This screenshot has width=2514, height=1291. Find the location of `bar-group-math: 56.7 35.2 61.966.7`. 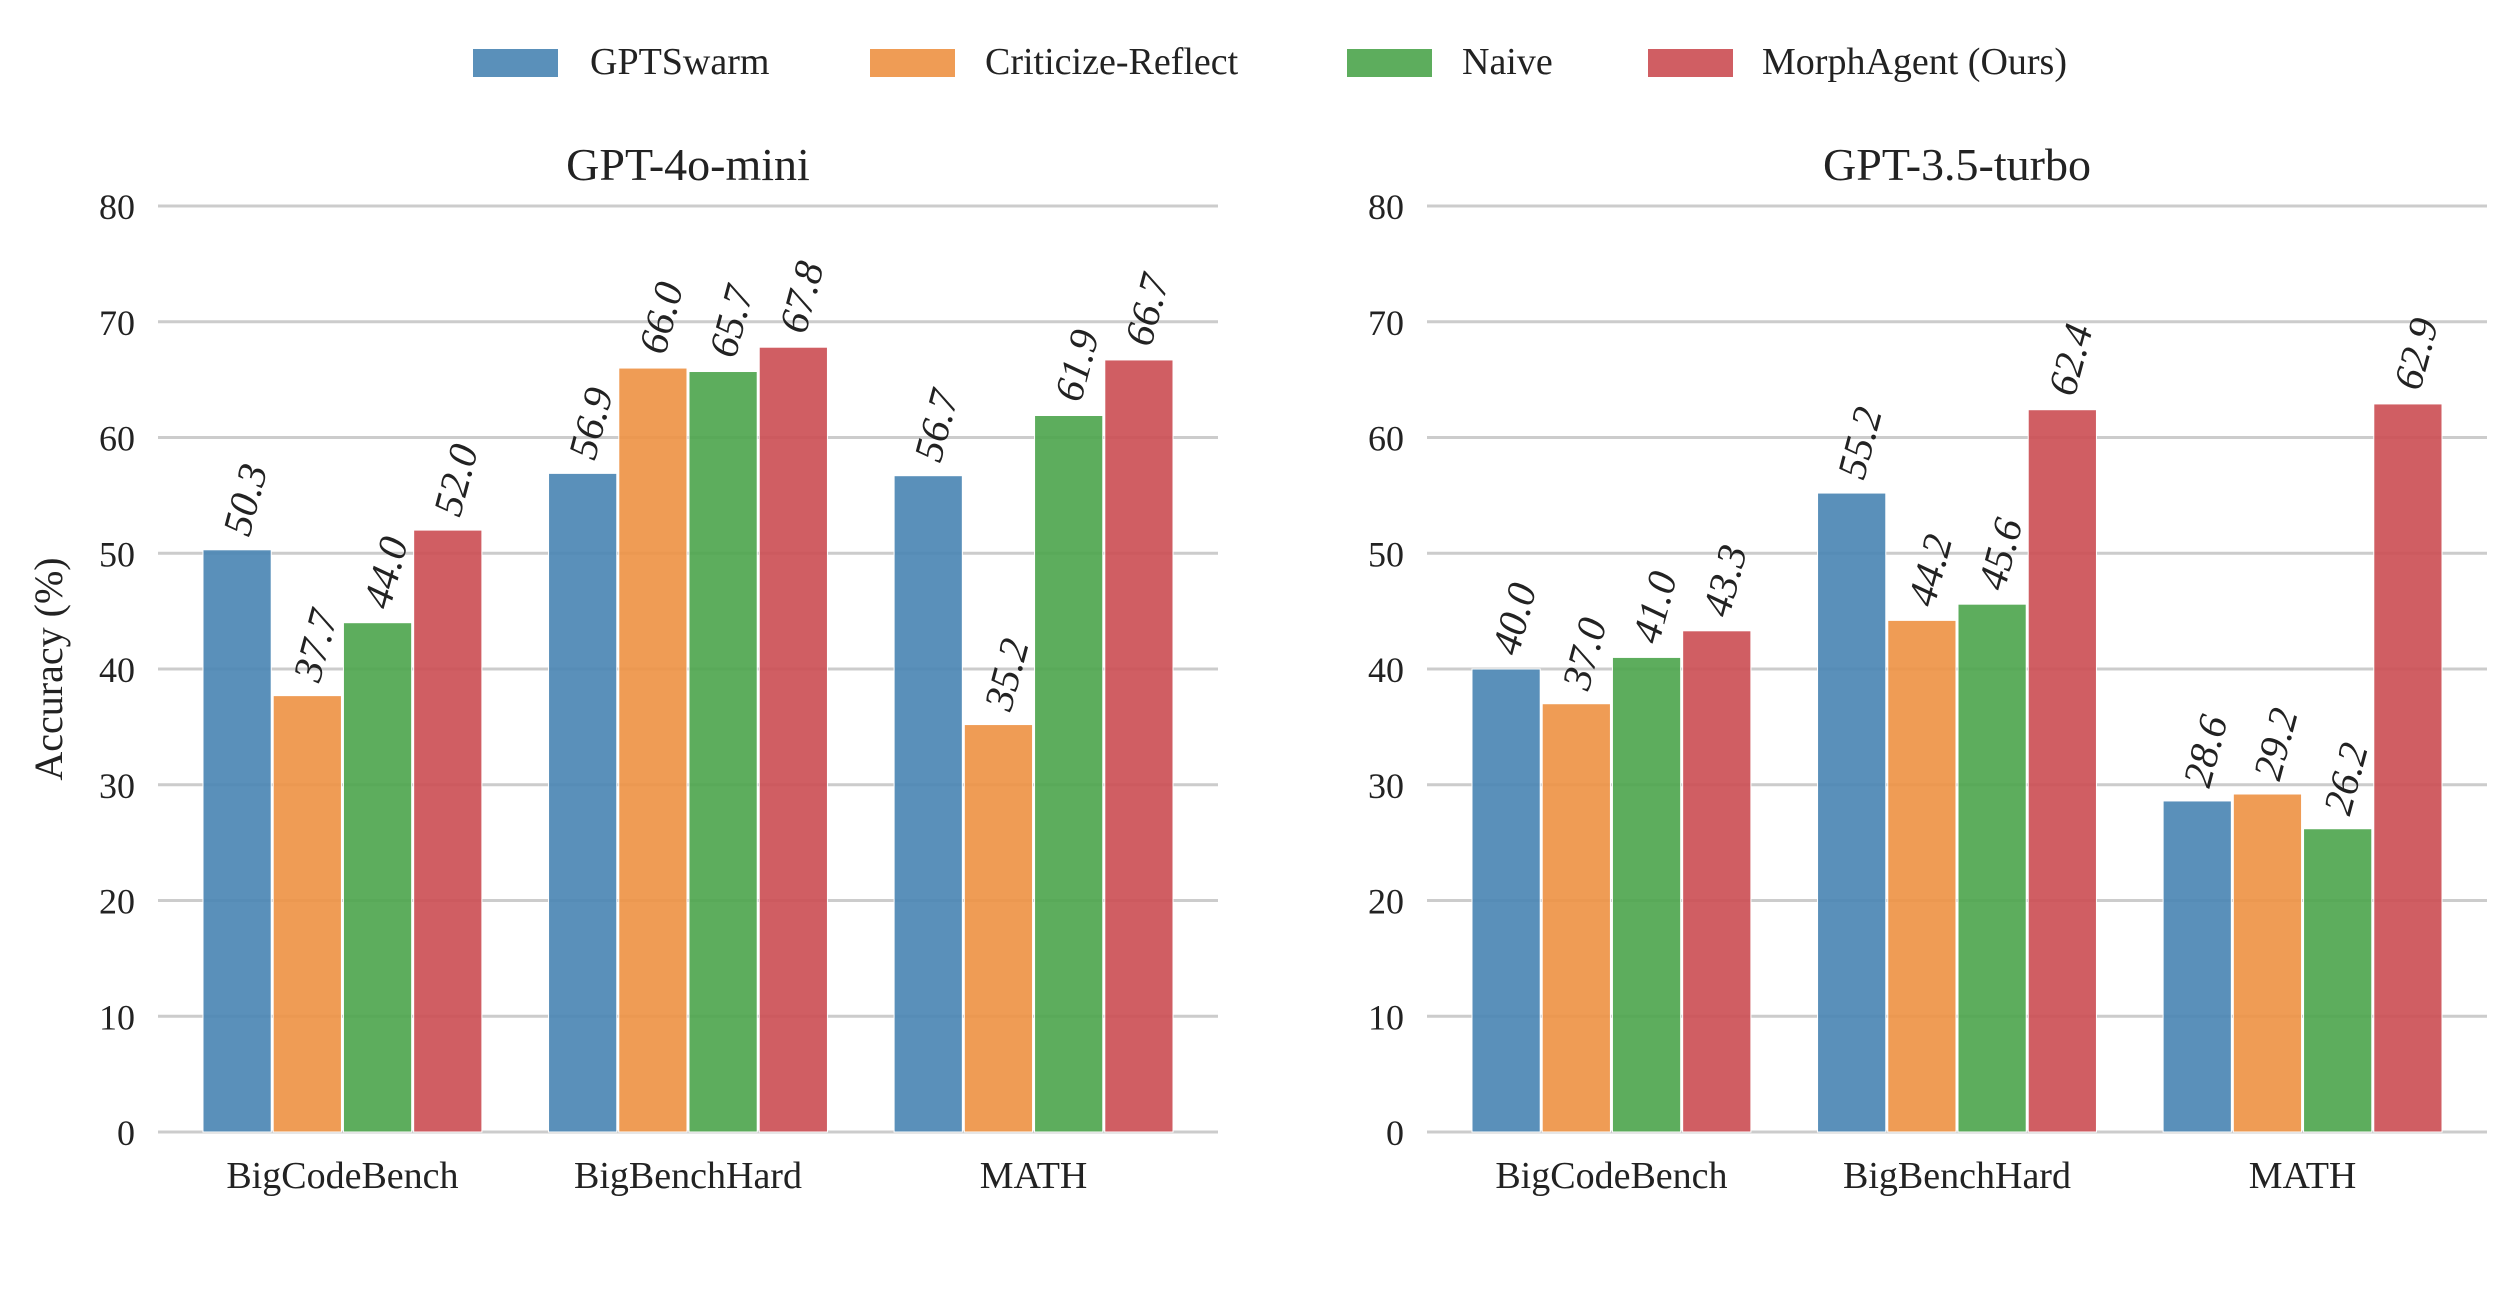

bar-group-math: 56.7 35.2 61.966.7 is located at coordinates (1036, 700).